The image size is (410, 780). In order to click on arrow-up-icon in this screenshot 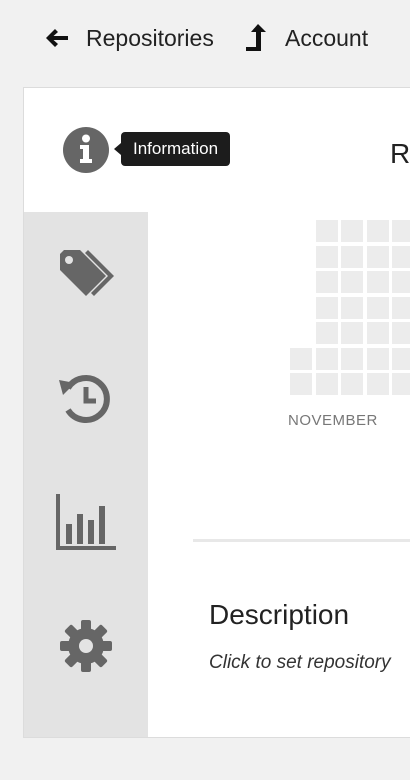, I will do `click(256, 37)`.